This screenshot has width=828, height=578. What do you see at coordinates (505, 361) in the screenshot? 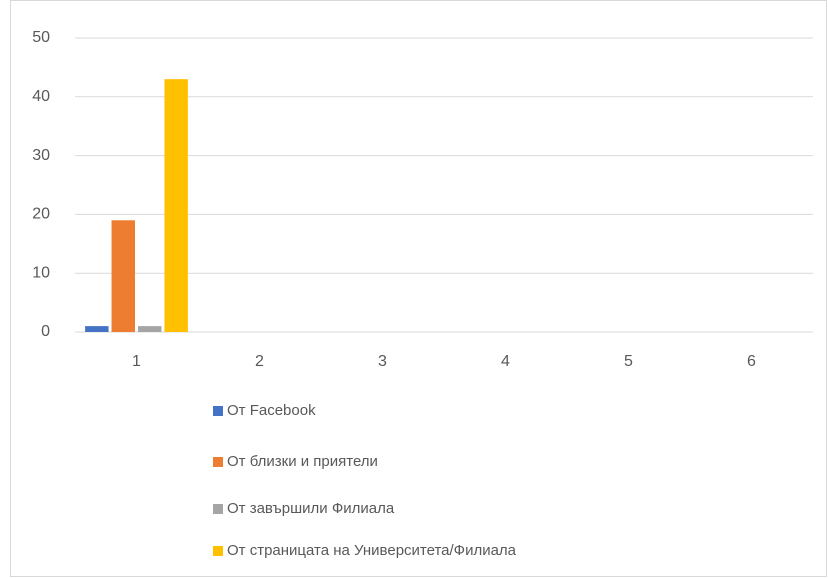
I see `x-tick-label: 4` at bounding box center [505, 361].